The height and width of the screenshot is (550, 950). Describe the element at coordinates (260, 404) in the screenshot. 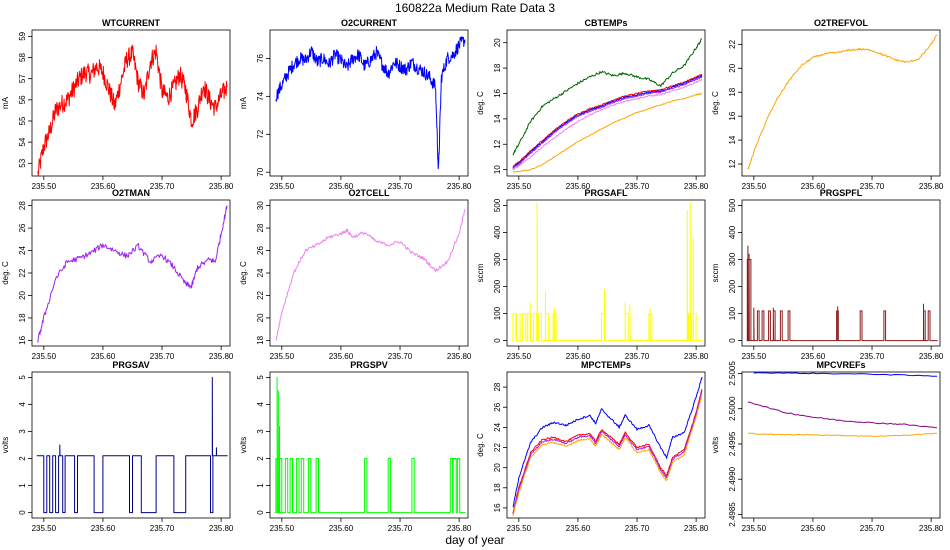

I see `y-tick-label: 4` at that location.